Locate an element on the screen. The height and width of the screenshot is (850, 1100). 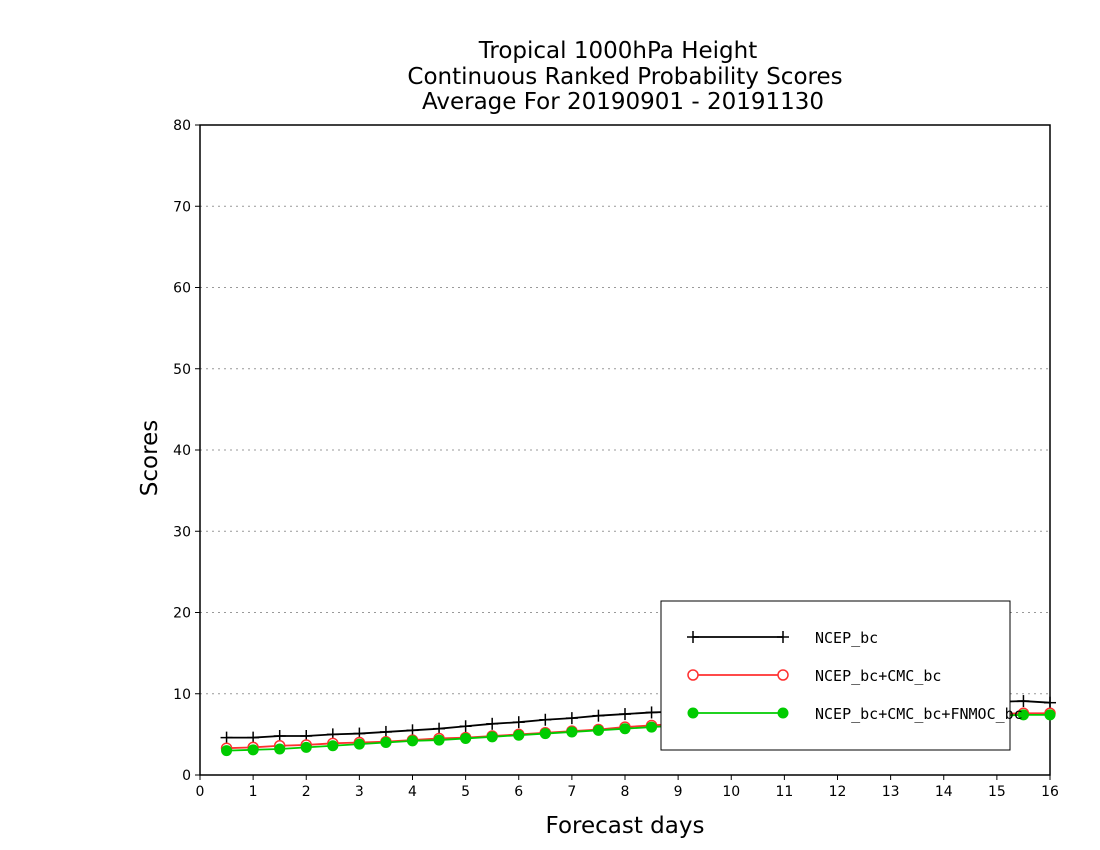
x-tick-label-11: 11 is located at coordinates (784, 792).